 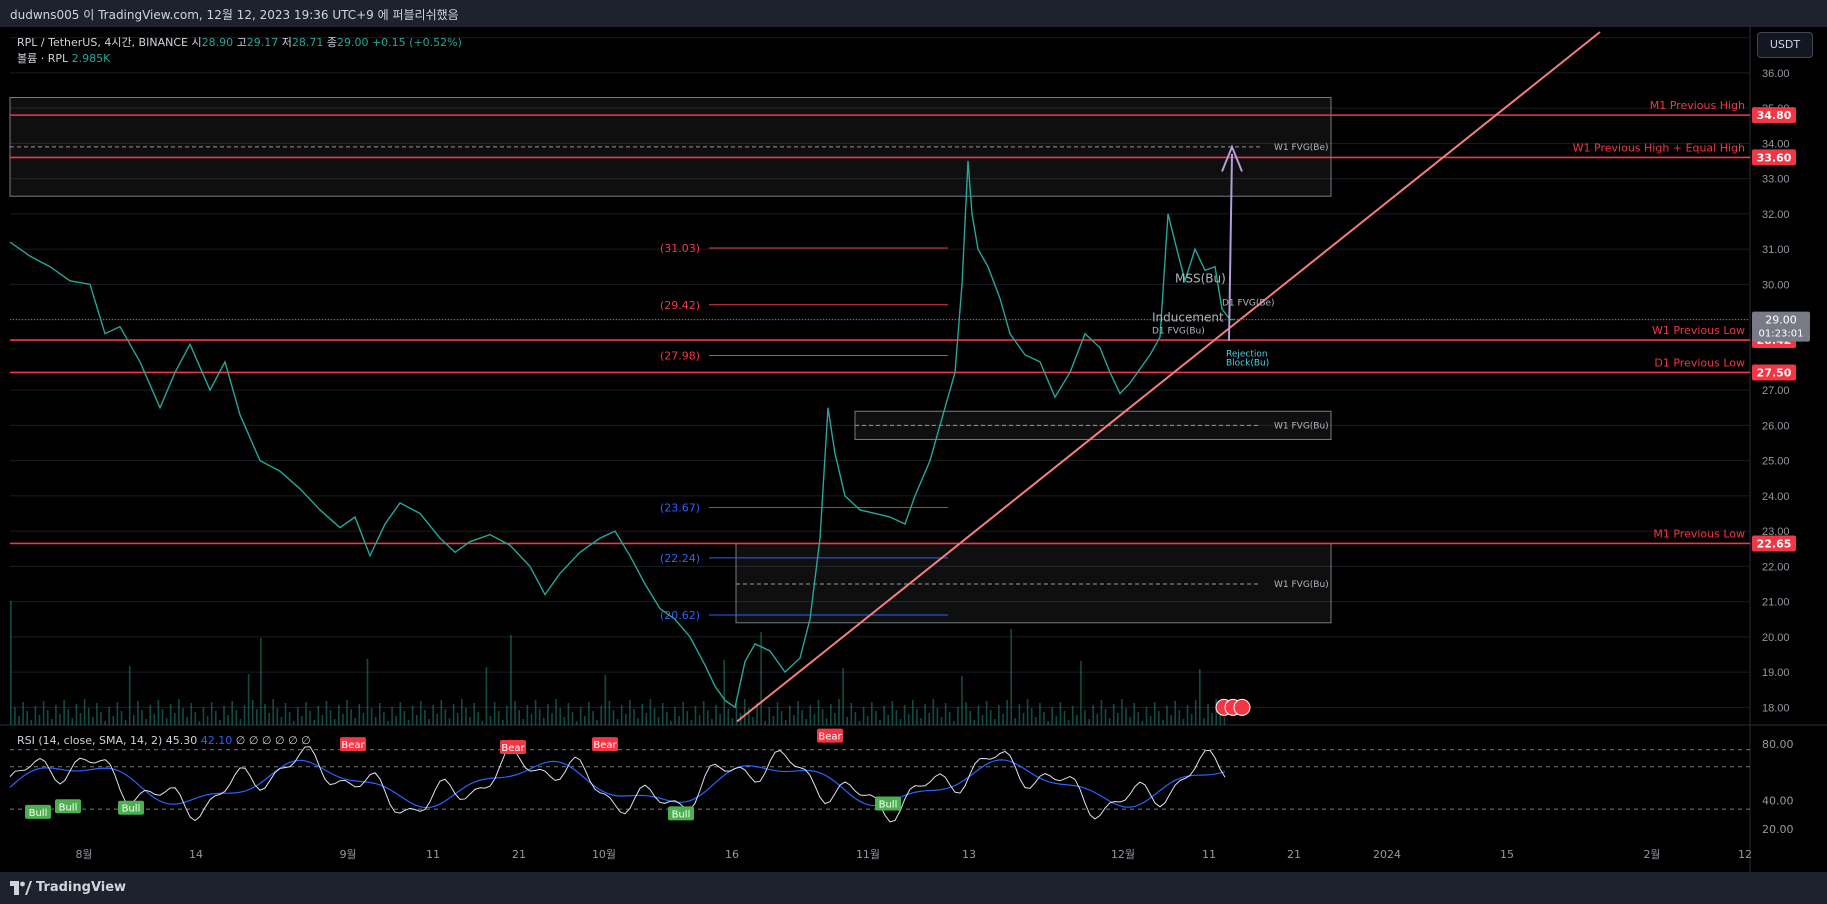 What do you see at coordinates (1659, 147) in the screenshot?
I see `level-label: W1 Previous High + Equal High` at bounding box center [1659, 147].